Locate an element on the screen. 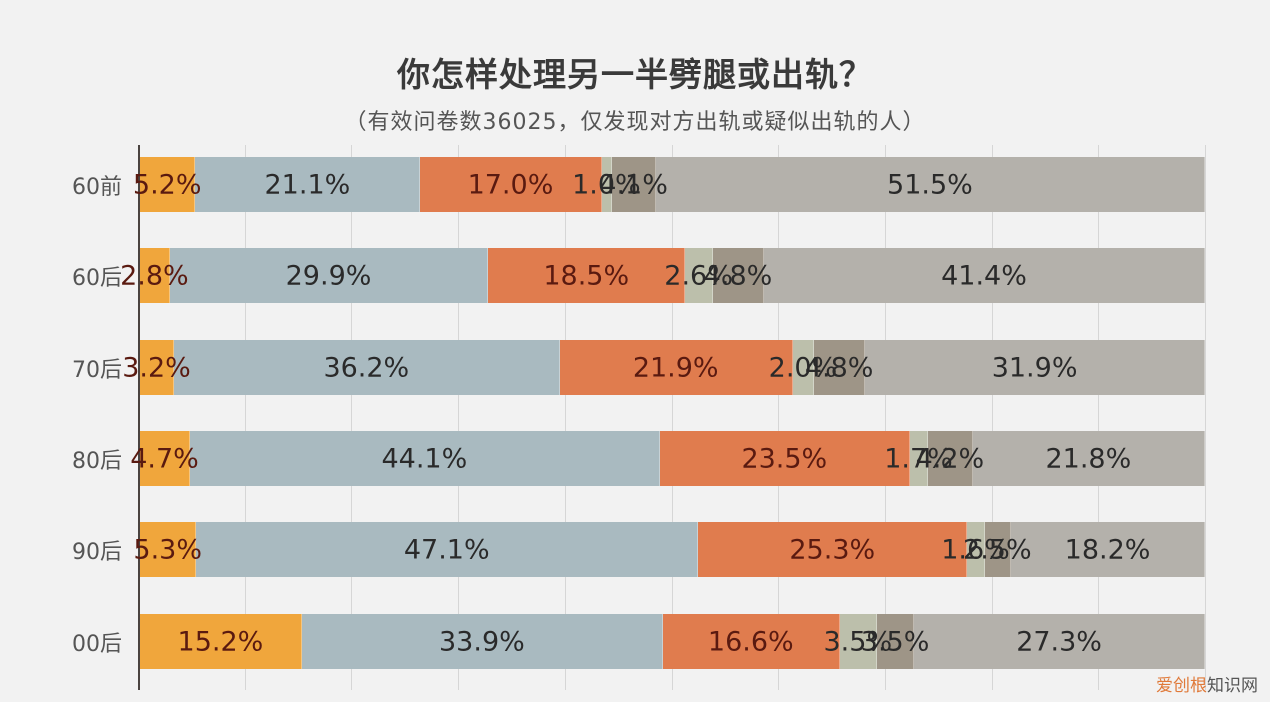  bar-segment: 5.2% is located at coordinates (167, 184).